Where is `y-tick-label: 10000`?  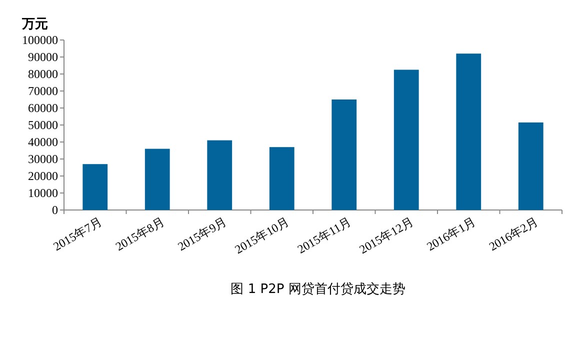 y-tick-label: 10000 is located at coordinates (43, 193).